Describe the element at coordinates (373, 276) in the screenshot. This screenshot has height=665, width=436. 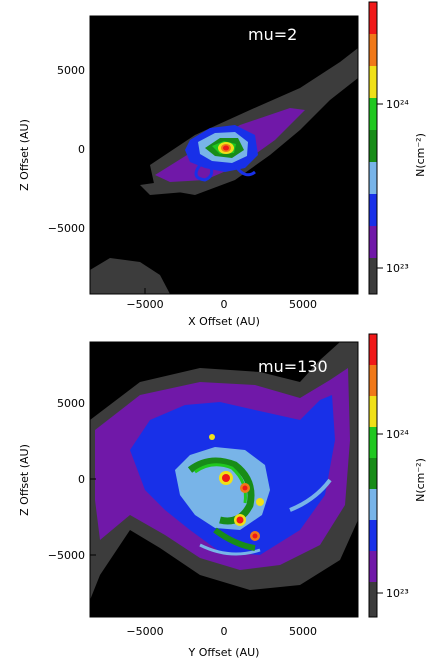
I see `colorbar-1-bin-grey` at that location.